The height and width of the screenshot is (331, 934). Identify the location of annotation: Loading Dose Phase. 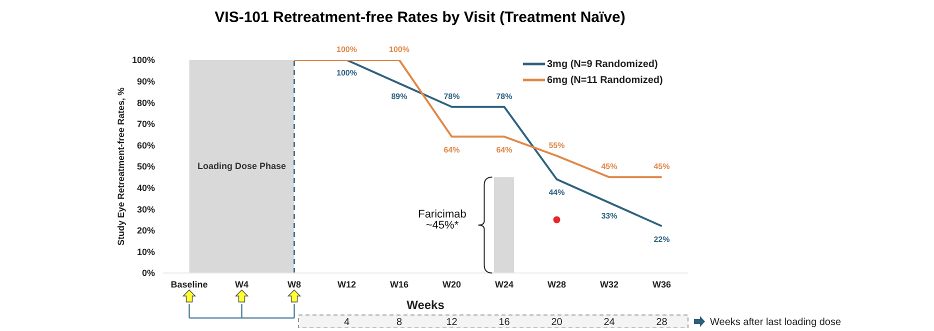
(241, 165).